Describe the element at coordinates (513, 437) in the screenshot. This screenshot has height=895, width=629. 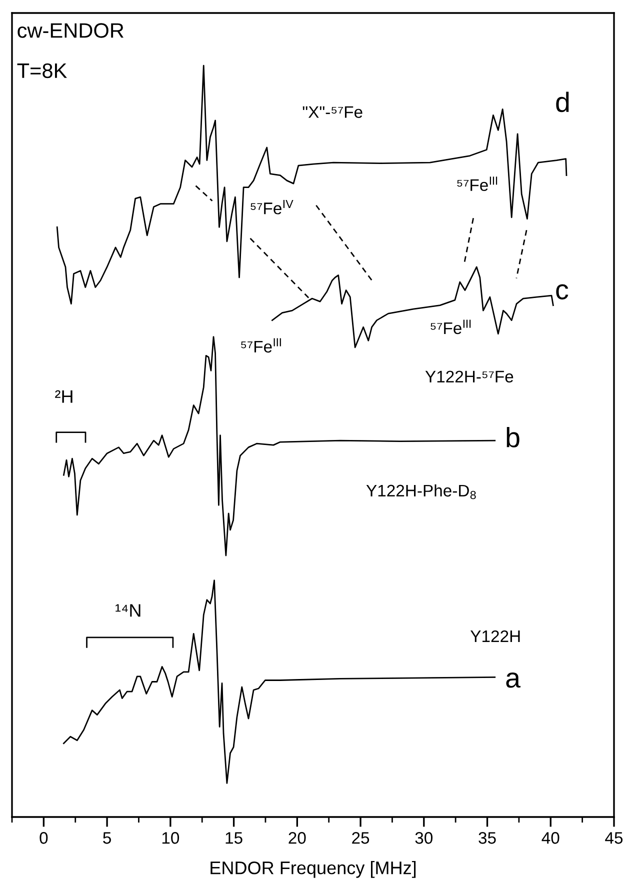
I see `annotation: b` at that location.